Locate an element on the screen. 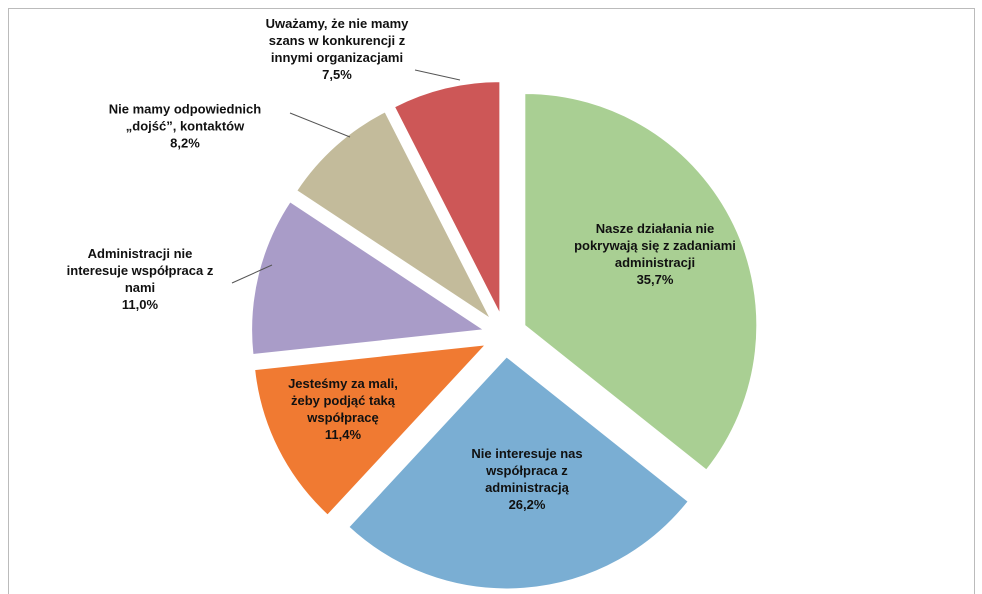 This screenshot has height=594, width=982. slice-label: Uważamy, że nie mamy is located at coordinates (338, 23).